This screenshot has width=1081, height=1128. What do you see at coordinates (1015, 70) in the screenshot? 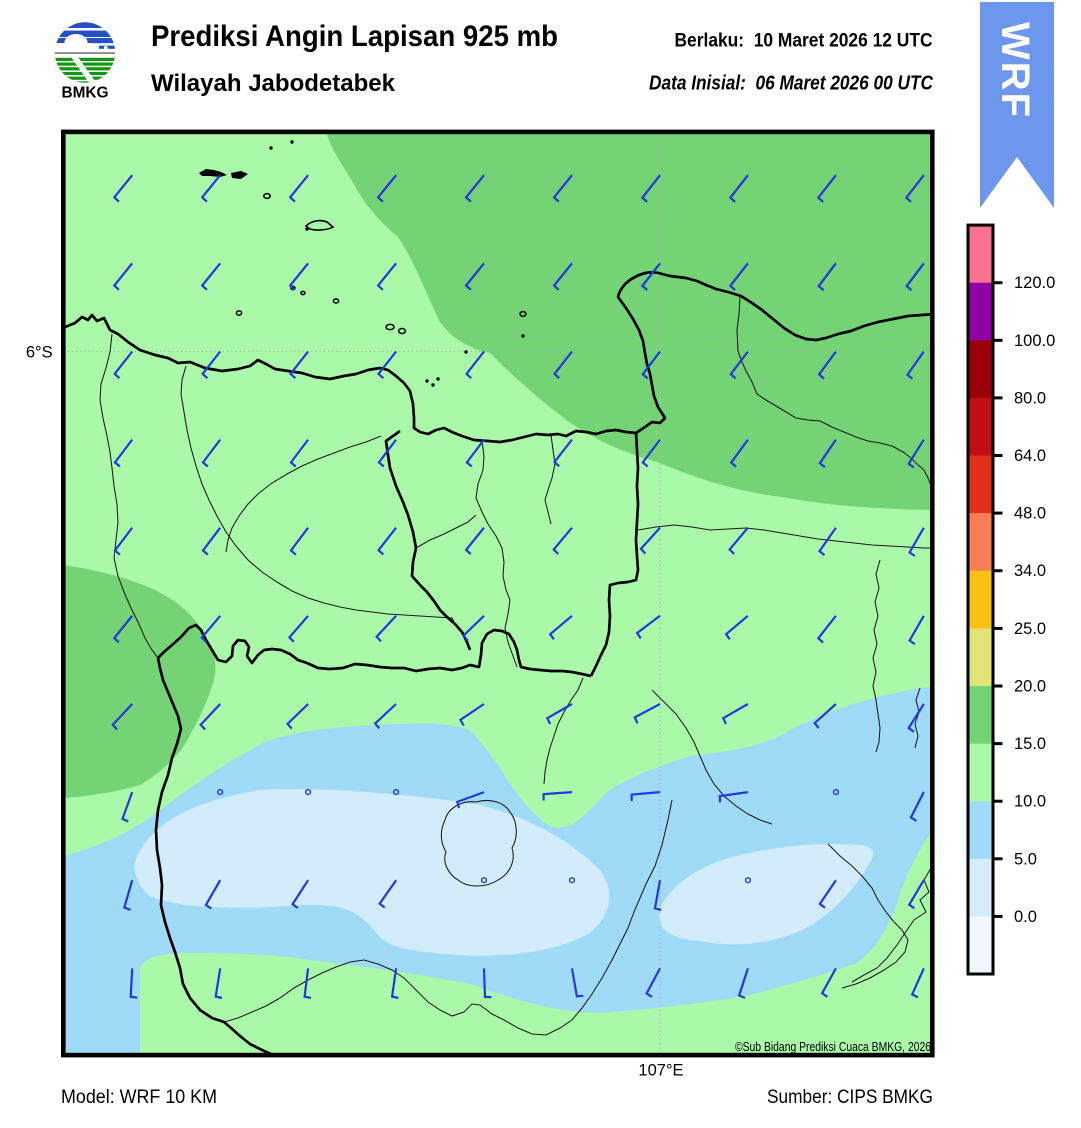
I see `svg-text: WRF` at bounding box center [1015, 70].